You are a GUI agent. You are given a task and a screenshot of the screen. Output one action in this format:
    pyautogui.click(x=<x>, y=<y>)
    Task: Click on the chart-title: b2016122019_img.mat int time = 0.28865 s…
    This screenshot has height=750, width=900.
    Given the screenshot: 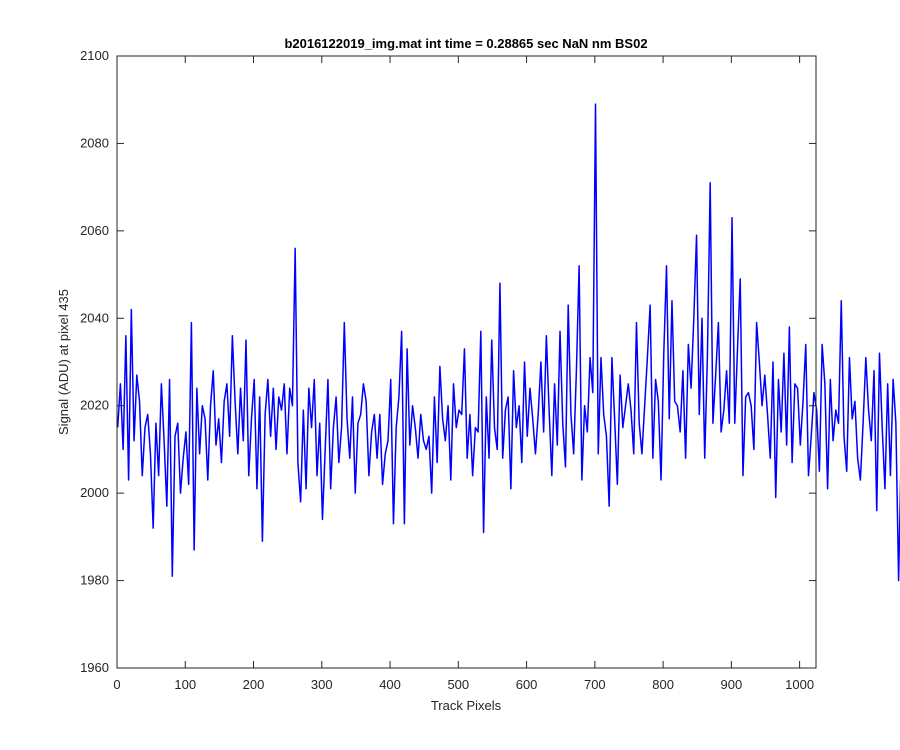 What is the action you would take?
    pyautogui.click(x=465, y=43)
    